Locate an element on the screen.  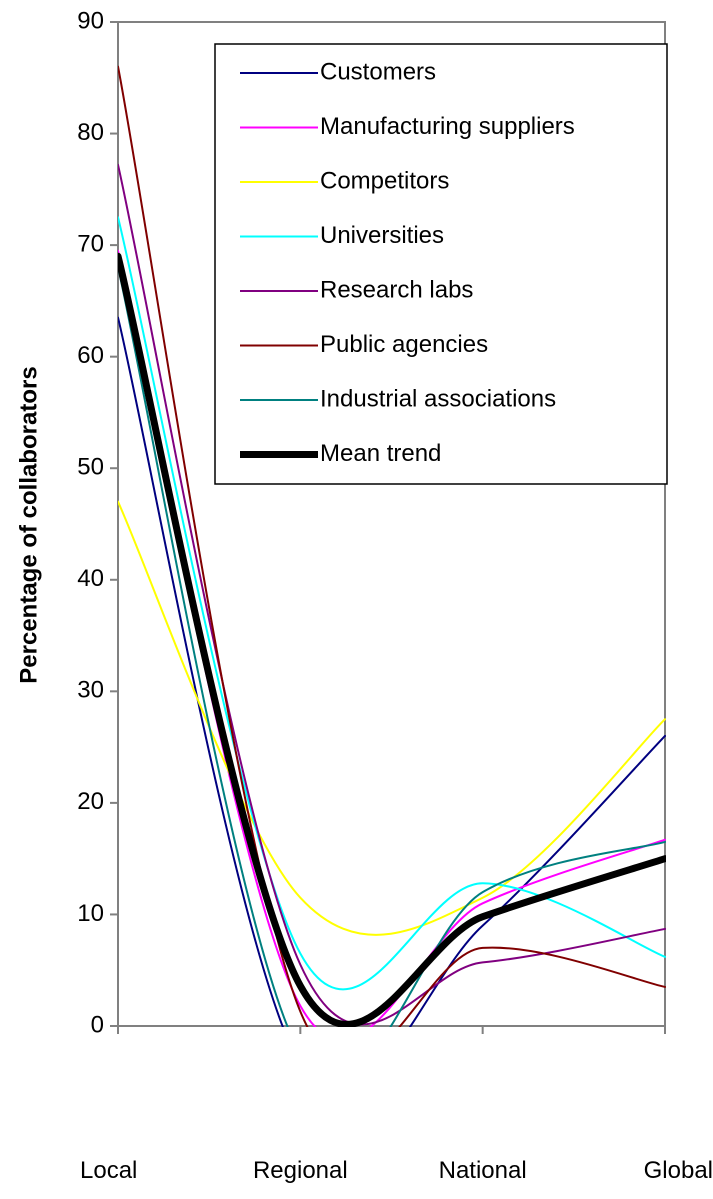
y-tick-label: 30 is located at coordinates (90, 690).